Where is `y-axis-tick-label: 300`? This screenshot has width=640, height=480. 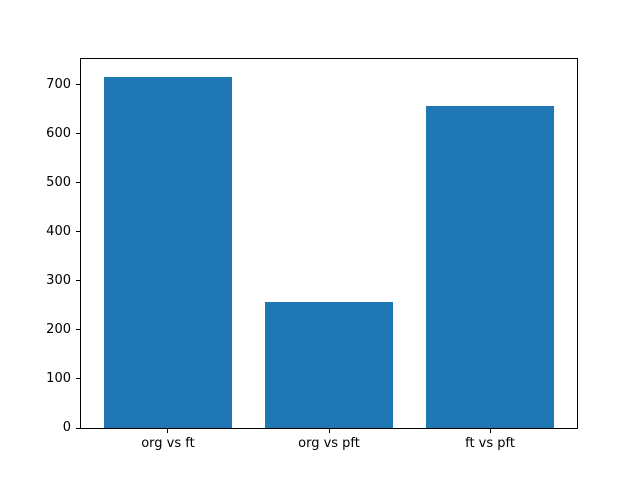
y-axis-tick-label: 300 is located at coordinates (58, 280).